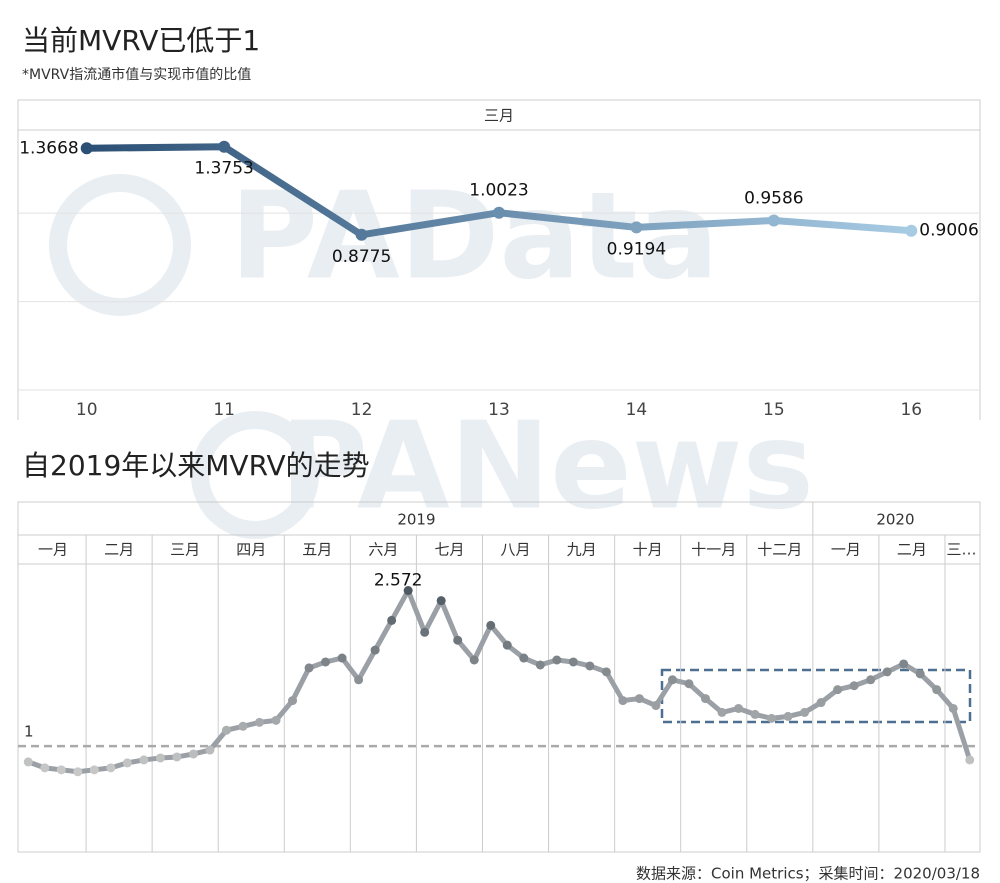 The image size is (1000, 883). Describe the element at coordinates (713, 550) in the screenshot. I see `x-tick-label: 十一月` at that location.